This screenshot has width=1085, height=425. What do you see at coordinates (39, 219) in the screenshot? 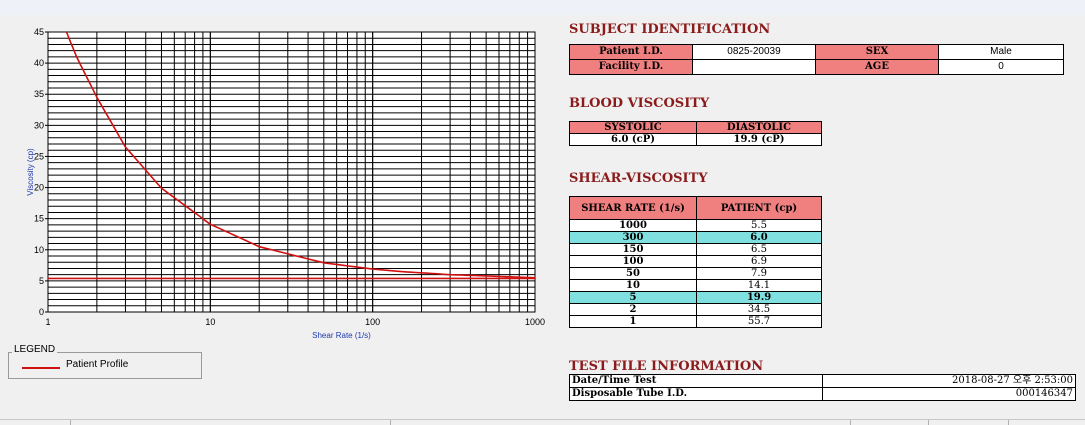
I see `y-tick-label: 15` at bounding box center [39, 219].